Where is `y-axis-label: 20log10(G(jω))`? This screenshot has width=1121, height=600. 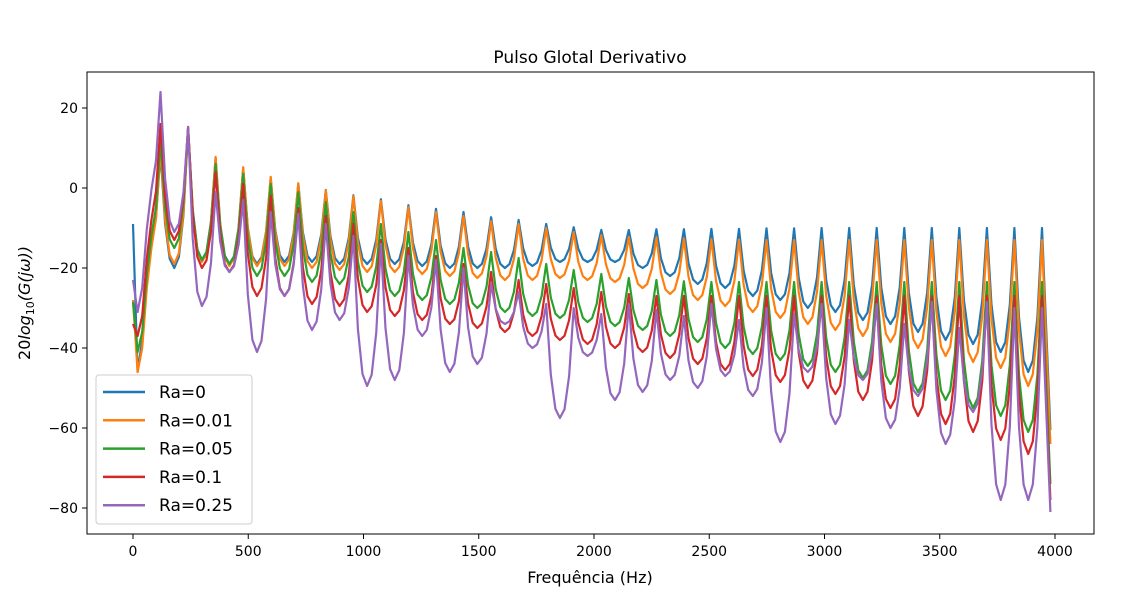 y-axis-label: 20log10(G(jω)) is located at coordinates (26, 303).